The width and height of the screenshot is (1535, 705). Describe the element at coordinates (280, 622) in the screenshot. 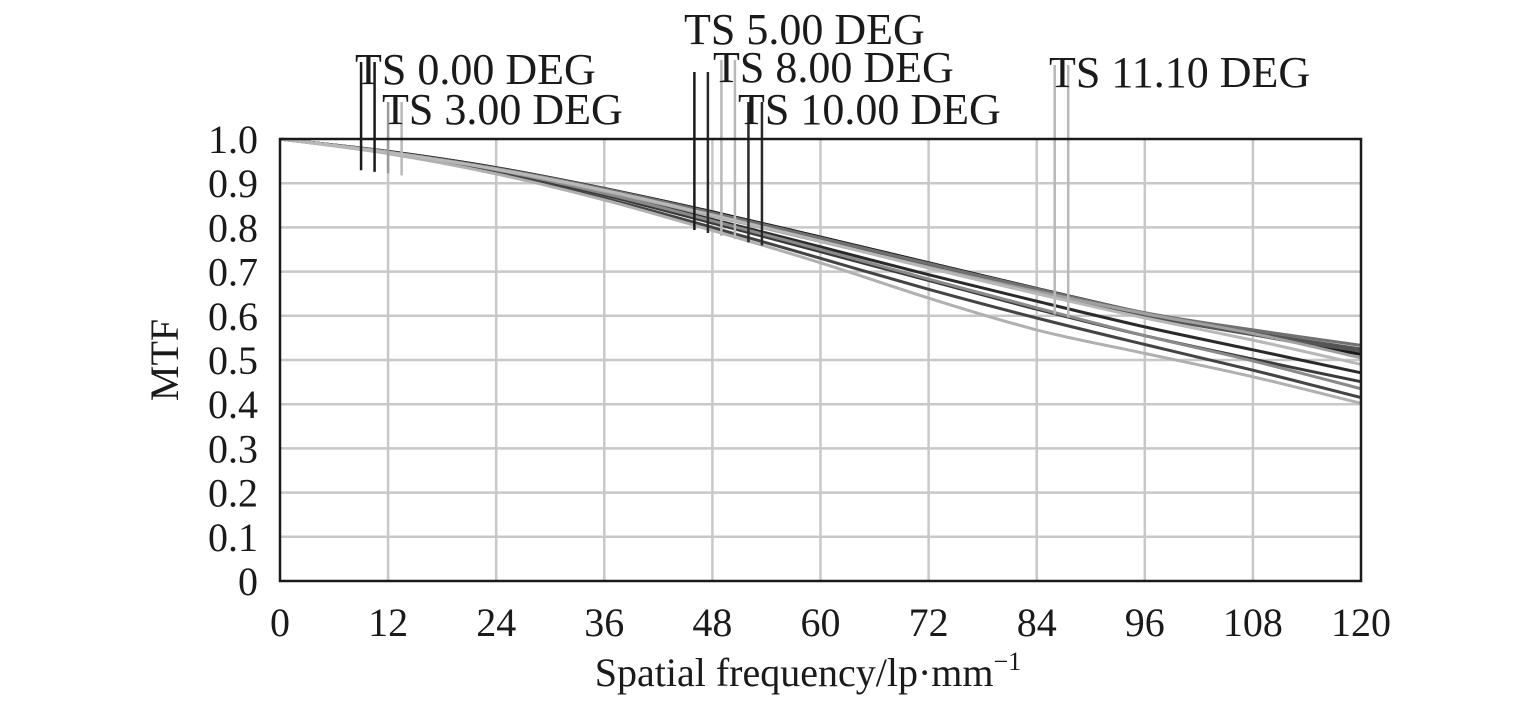

I see `x-tick-label: 0` at that location.